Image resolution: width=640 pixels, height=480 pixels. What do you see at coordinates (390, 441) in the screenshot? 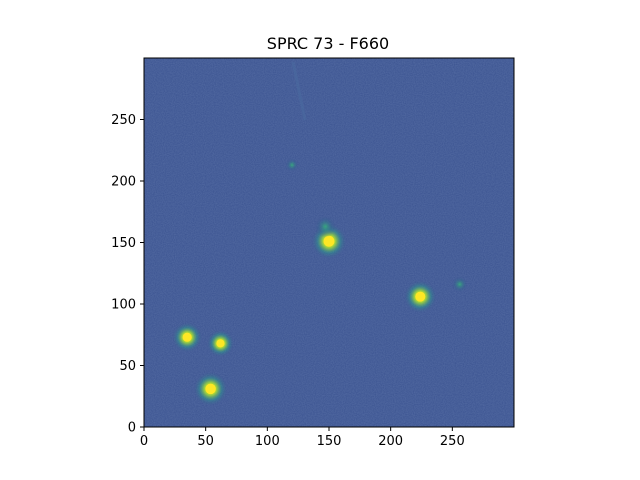
I see `x-tick-label: 200` at bounding box center [390, 441].